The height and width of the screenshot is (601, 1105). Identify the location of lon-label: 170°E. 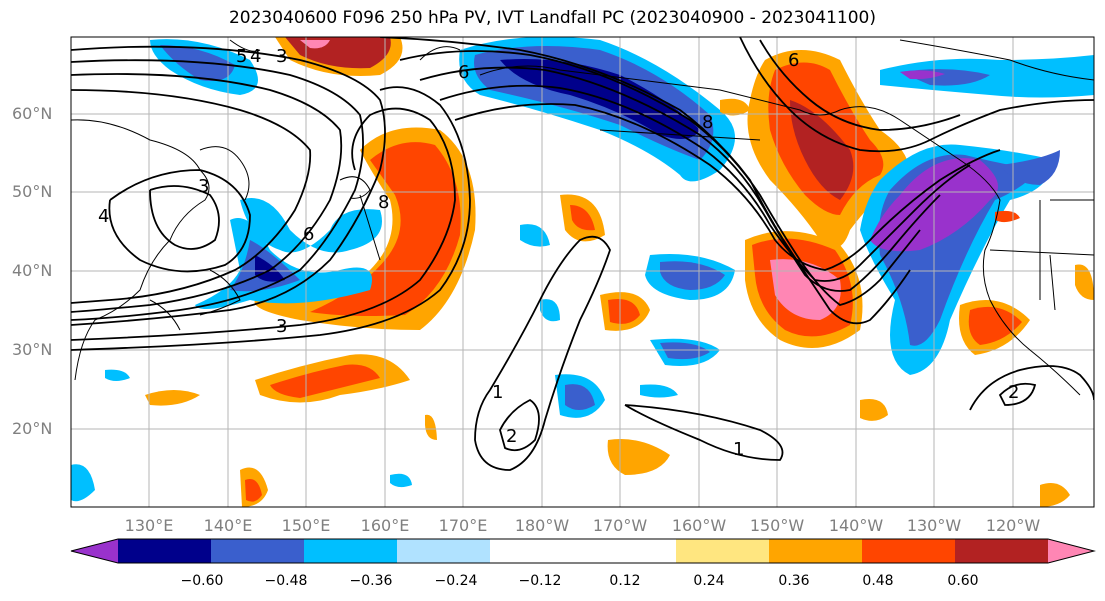
(463, 525).